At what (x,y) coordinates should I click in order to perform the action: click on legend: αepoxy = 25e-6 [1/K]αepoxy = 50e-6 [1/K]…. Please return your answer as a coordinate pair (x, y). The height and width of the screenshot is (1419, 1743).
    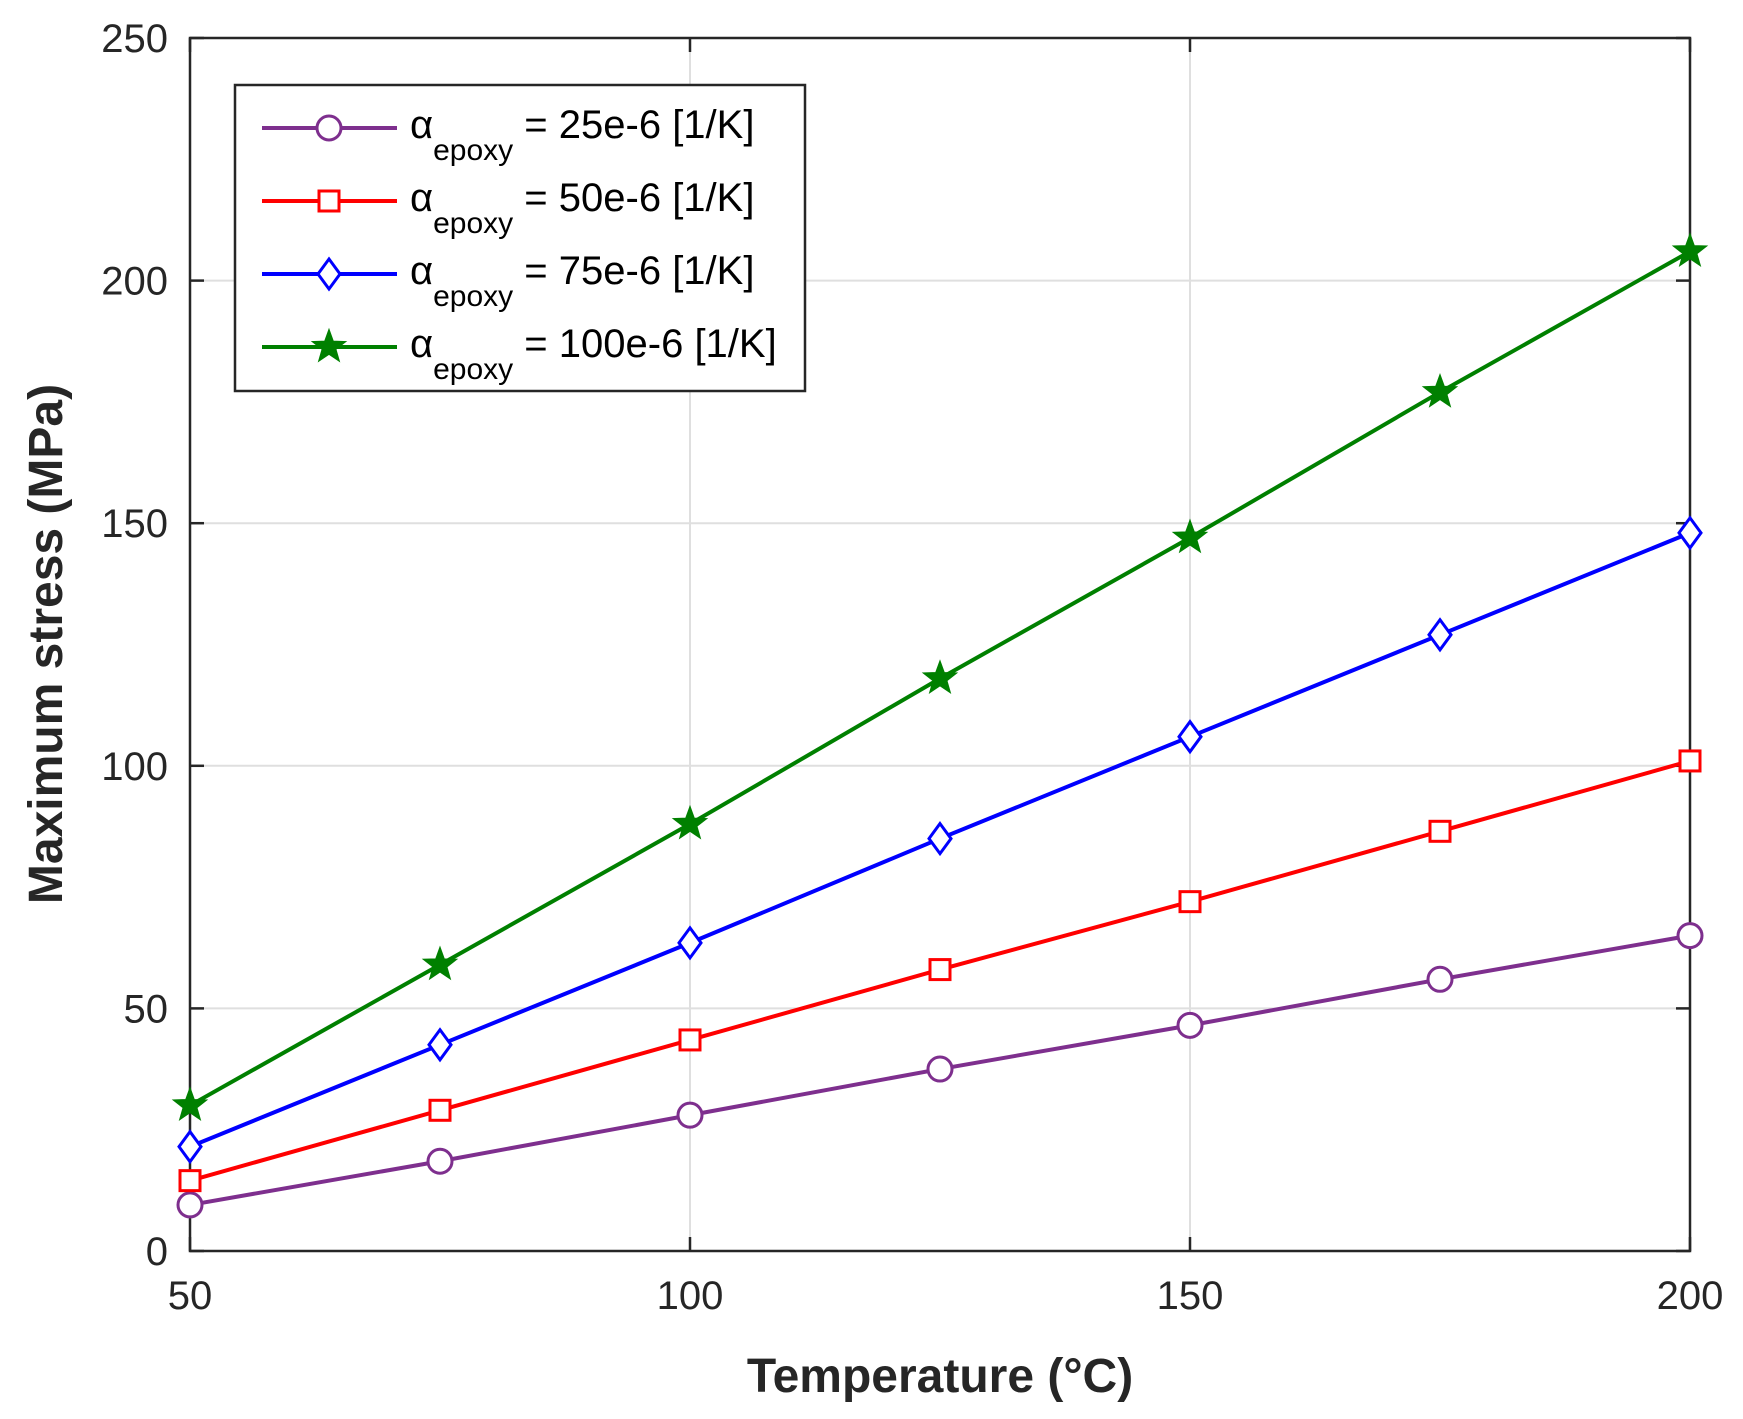
    Looking at the image, I should click on (520, 238).